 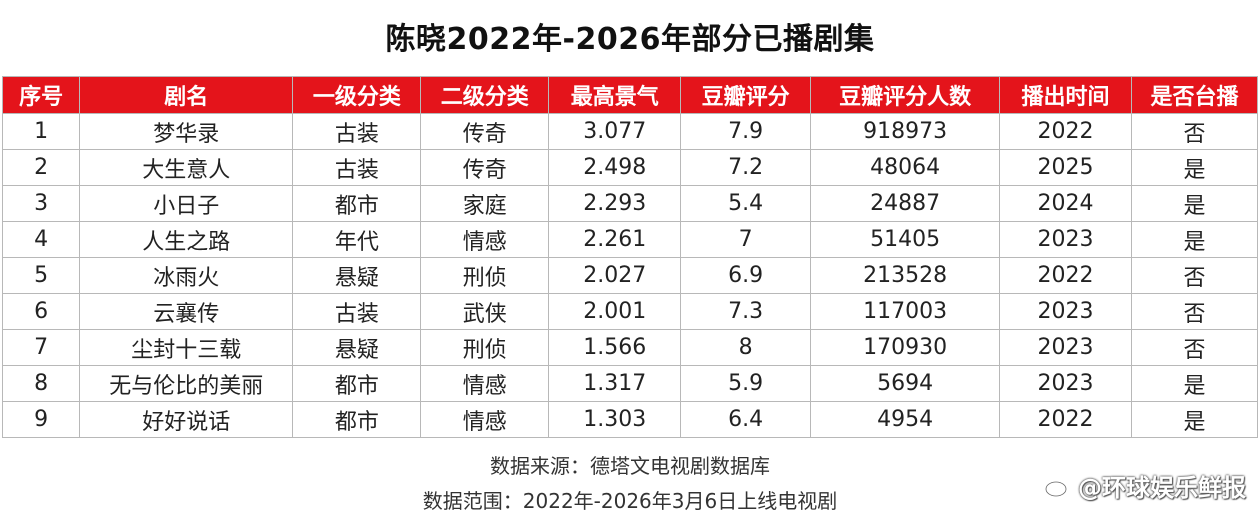 I want to click on table-cell: 好好说话, so click(x=186, y=419).